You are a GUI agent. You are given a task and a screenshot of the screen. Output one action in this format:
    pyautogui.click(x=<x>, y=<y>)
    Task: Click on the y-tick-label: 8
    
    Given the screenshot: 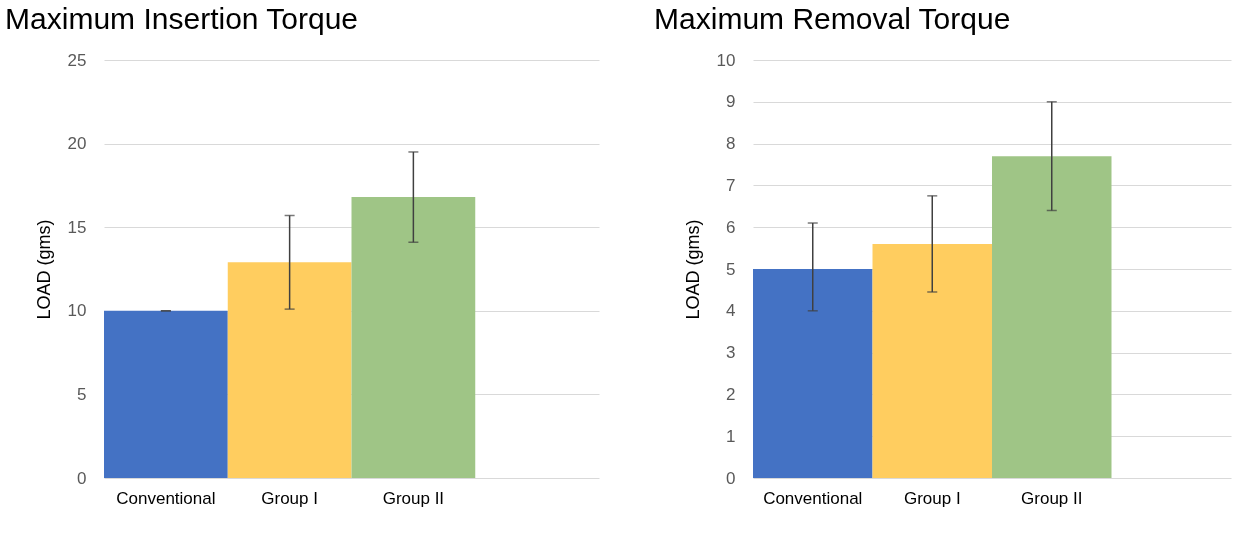 What is the action you would take?
    pyautogui.click(x=731, y=144)
    